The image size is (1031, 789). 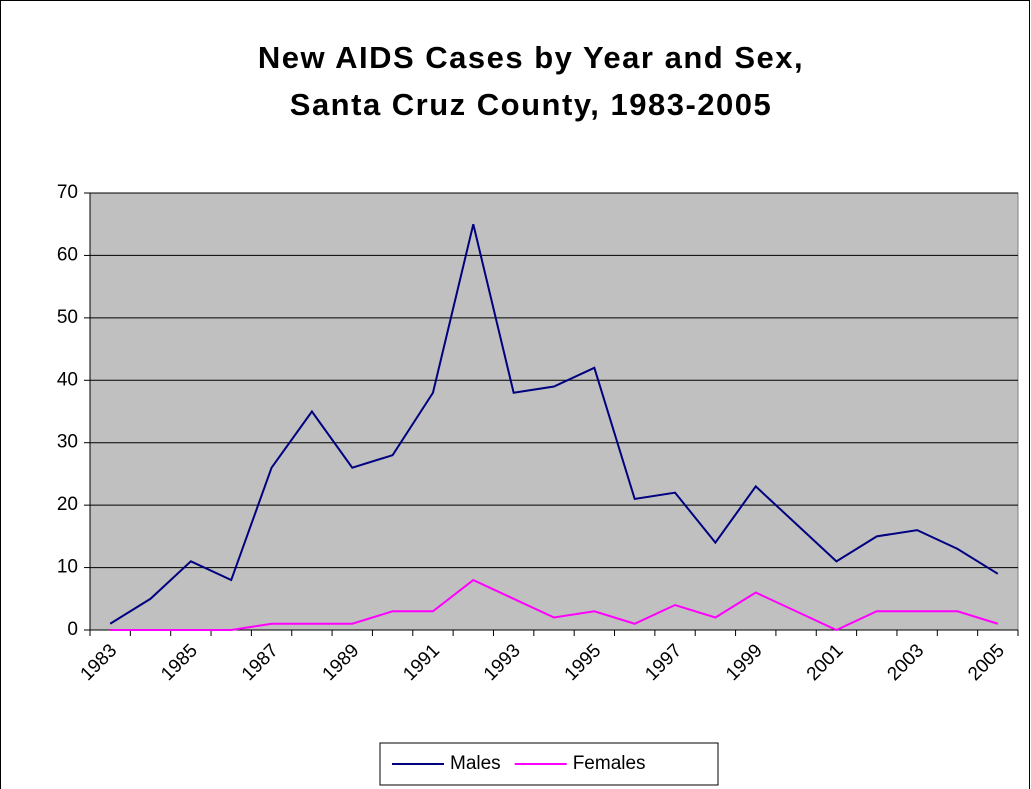 I want to click on y-tick-label: 20, so click(x=67, y=504).